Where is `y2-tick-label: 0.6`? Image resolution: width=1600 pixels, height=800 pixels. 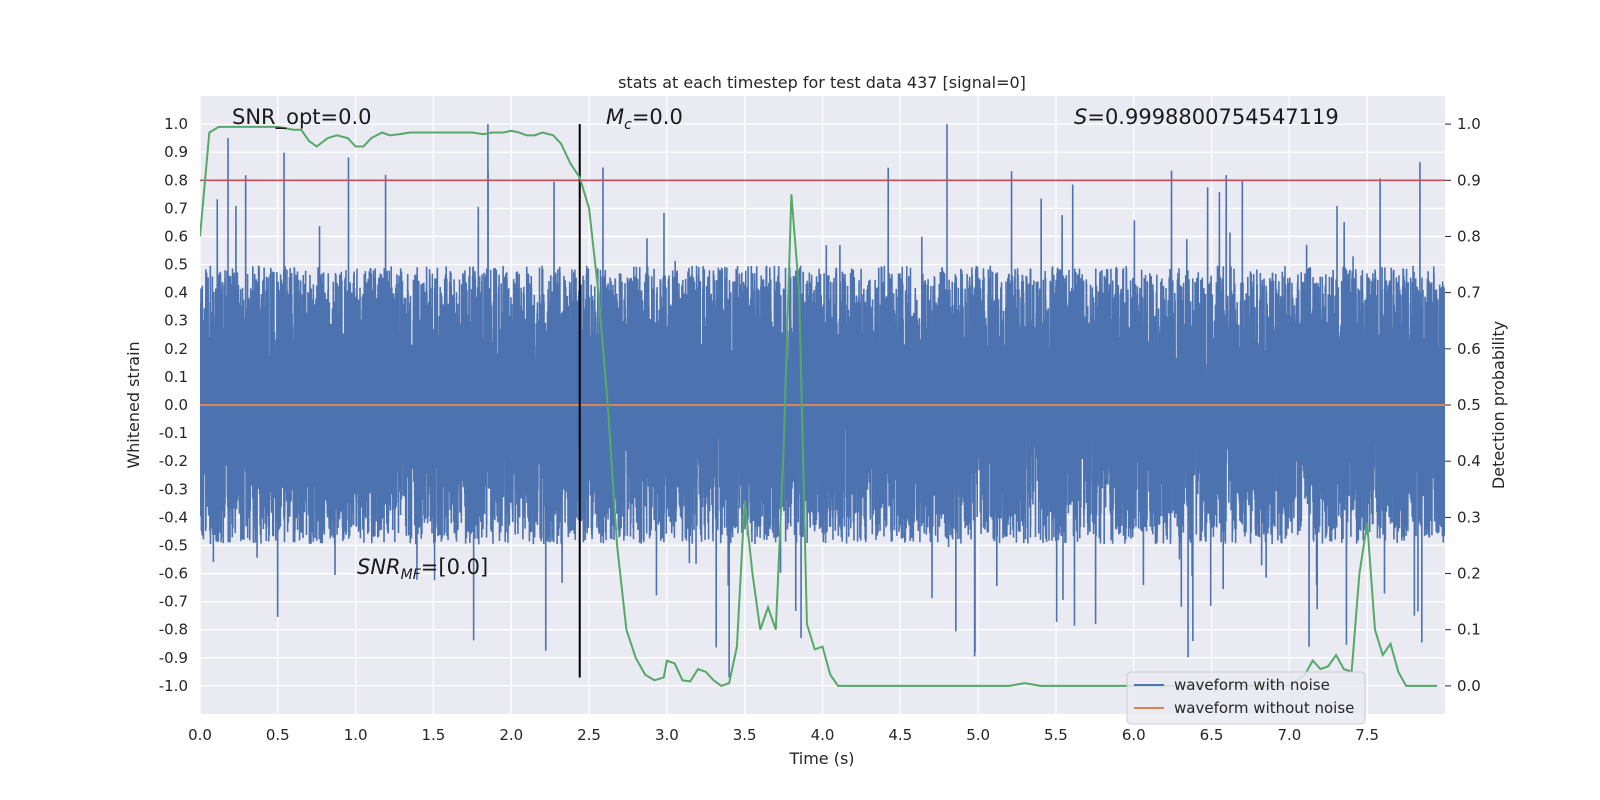 y2-tick-label: 0.6 is located at coordinates (1469, 349).